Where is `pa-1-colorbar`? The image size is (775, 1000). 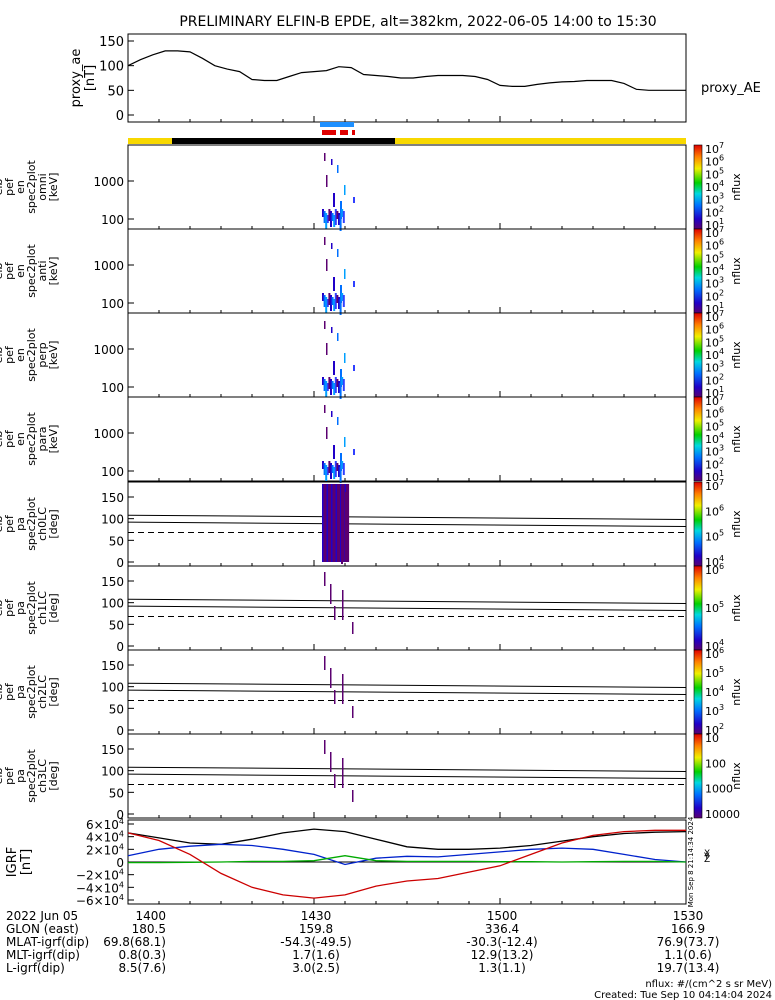
pa-1-colorbar is located at coordinates (698, 608).